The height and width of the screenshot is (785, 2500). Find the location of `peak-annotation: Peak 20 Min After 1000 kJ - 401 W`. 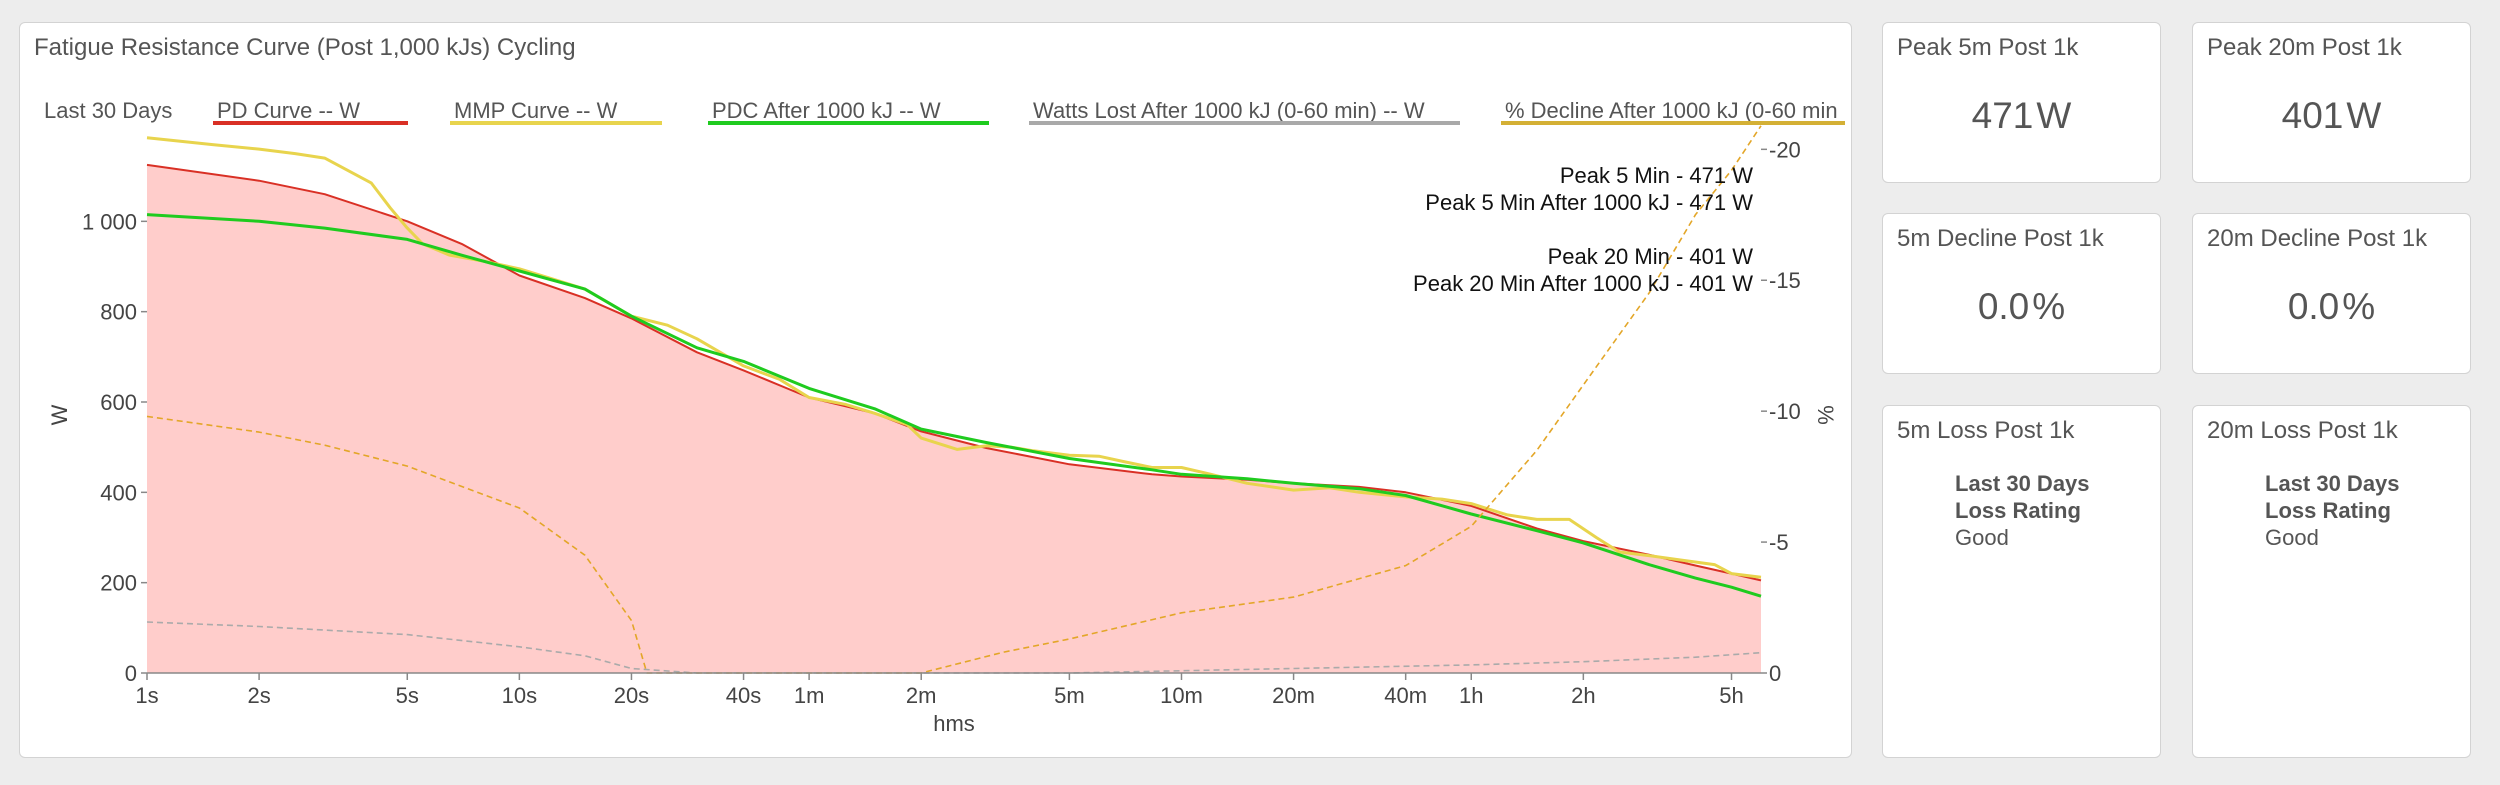

peak-annotation: Peak 20 Min After 1000 kJ - 401 W is located at coordinates (1583, 283).